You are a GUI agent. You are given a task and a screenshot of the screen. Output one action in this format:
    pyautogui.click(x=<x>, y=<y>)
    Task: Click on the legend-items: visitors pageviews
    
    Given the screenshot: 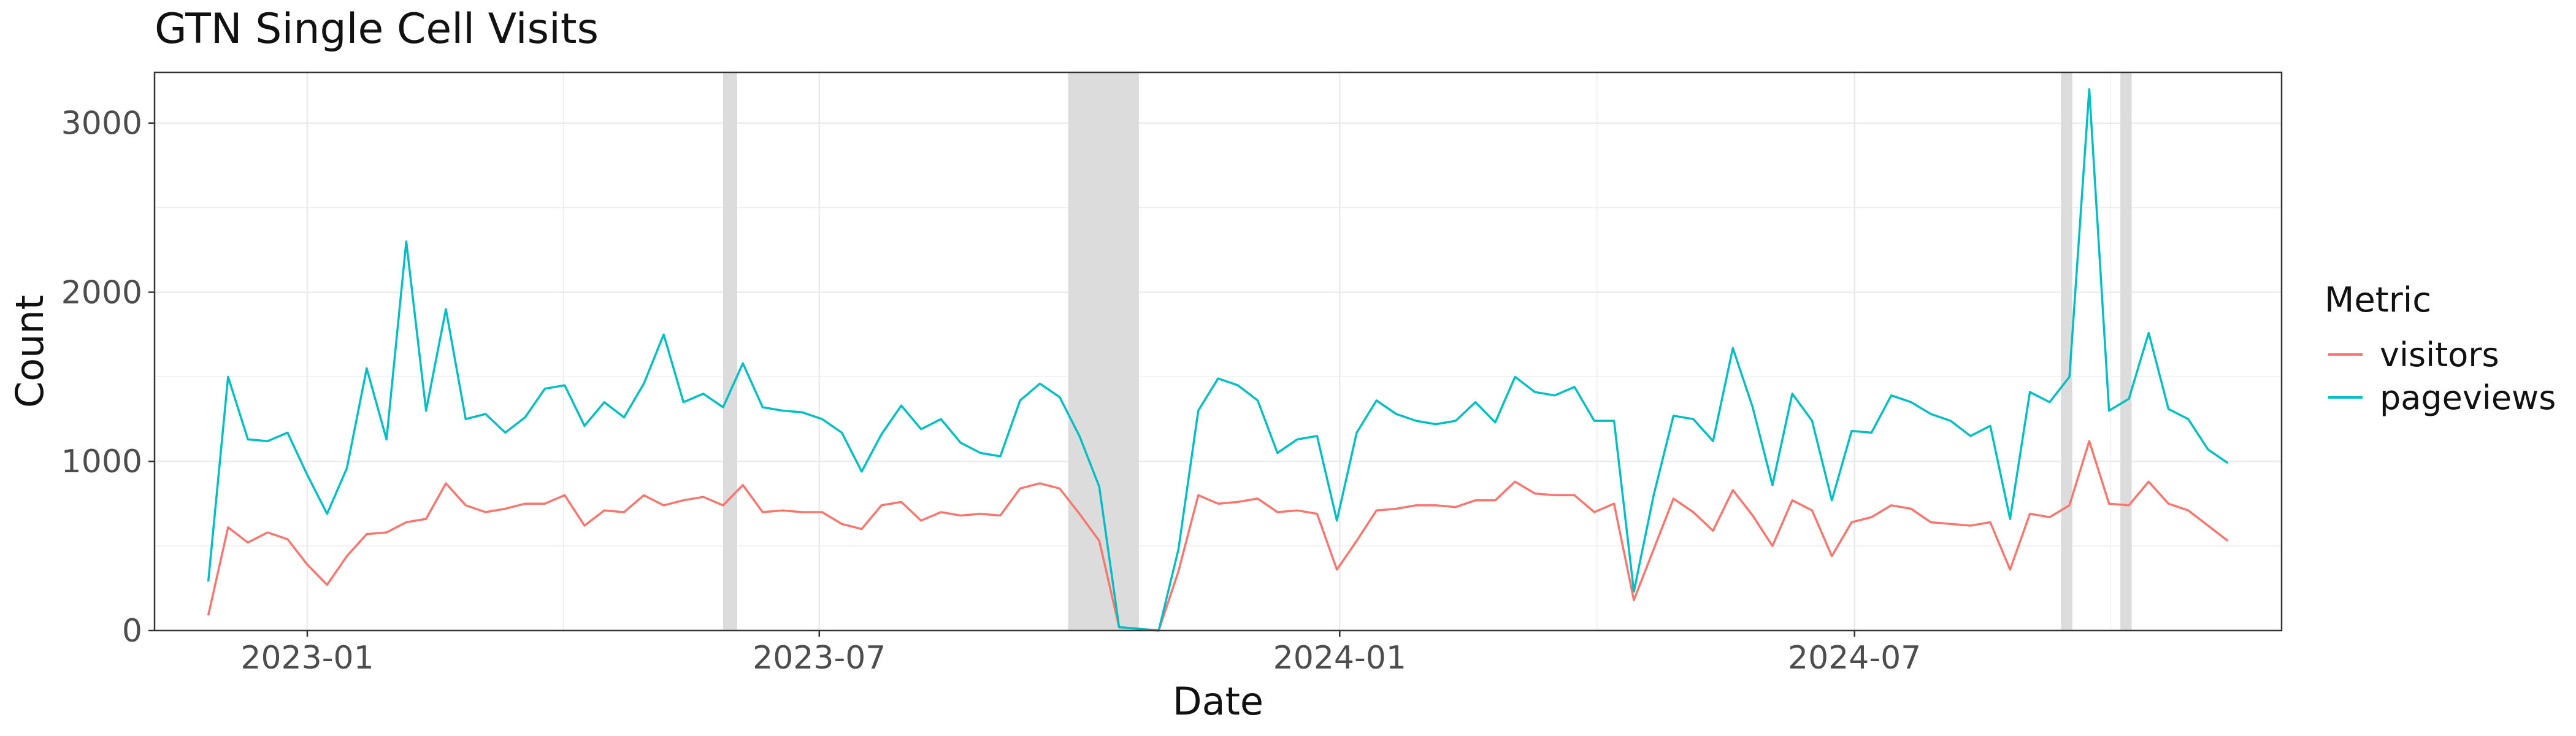 What is the action you would take?
    pyautogui.click(x=2442, y=376)
    